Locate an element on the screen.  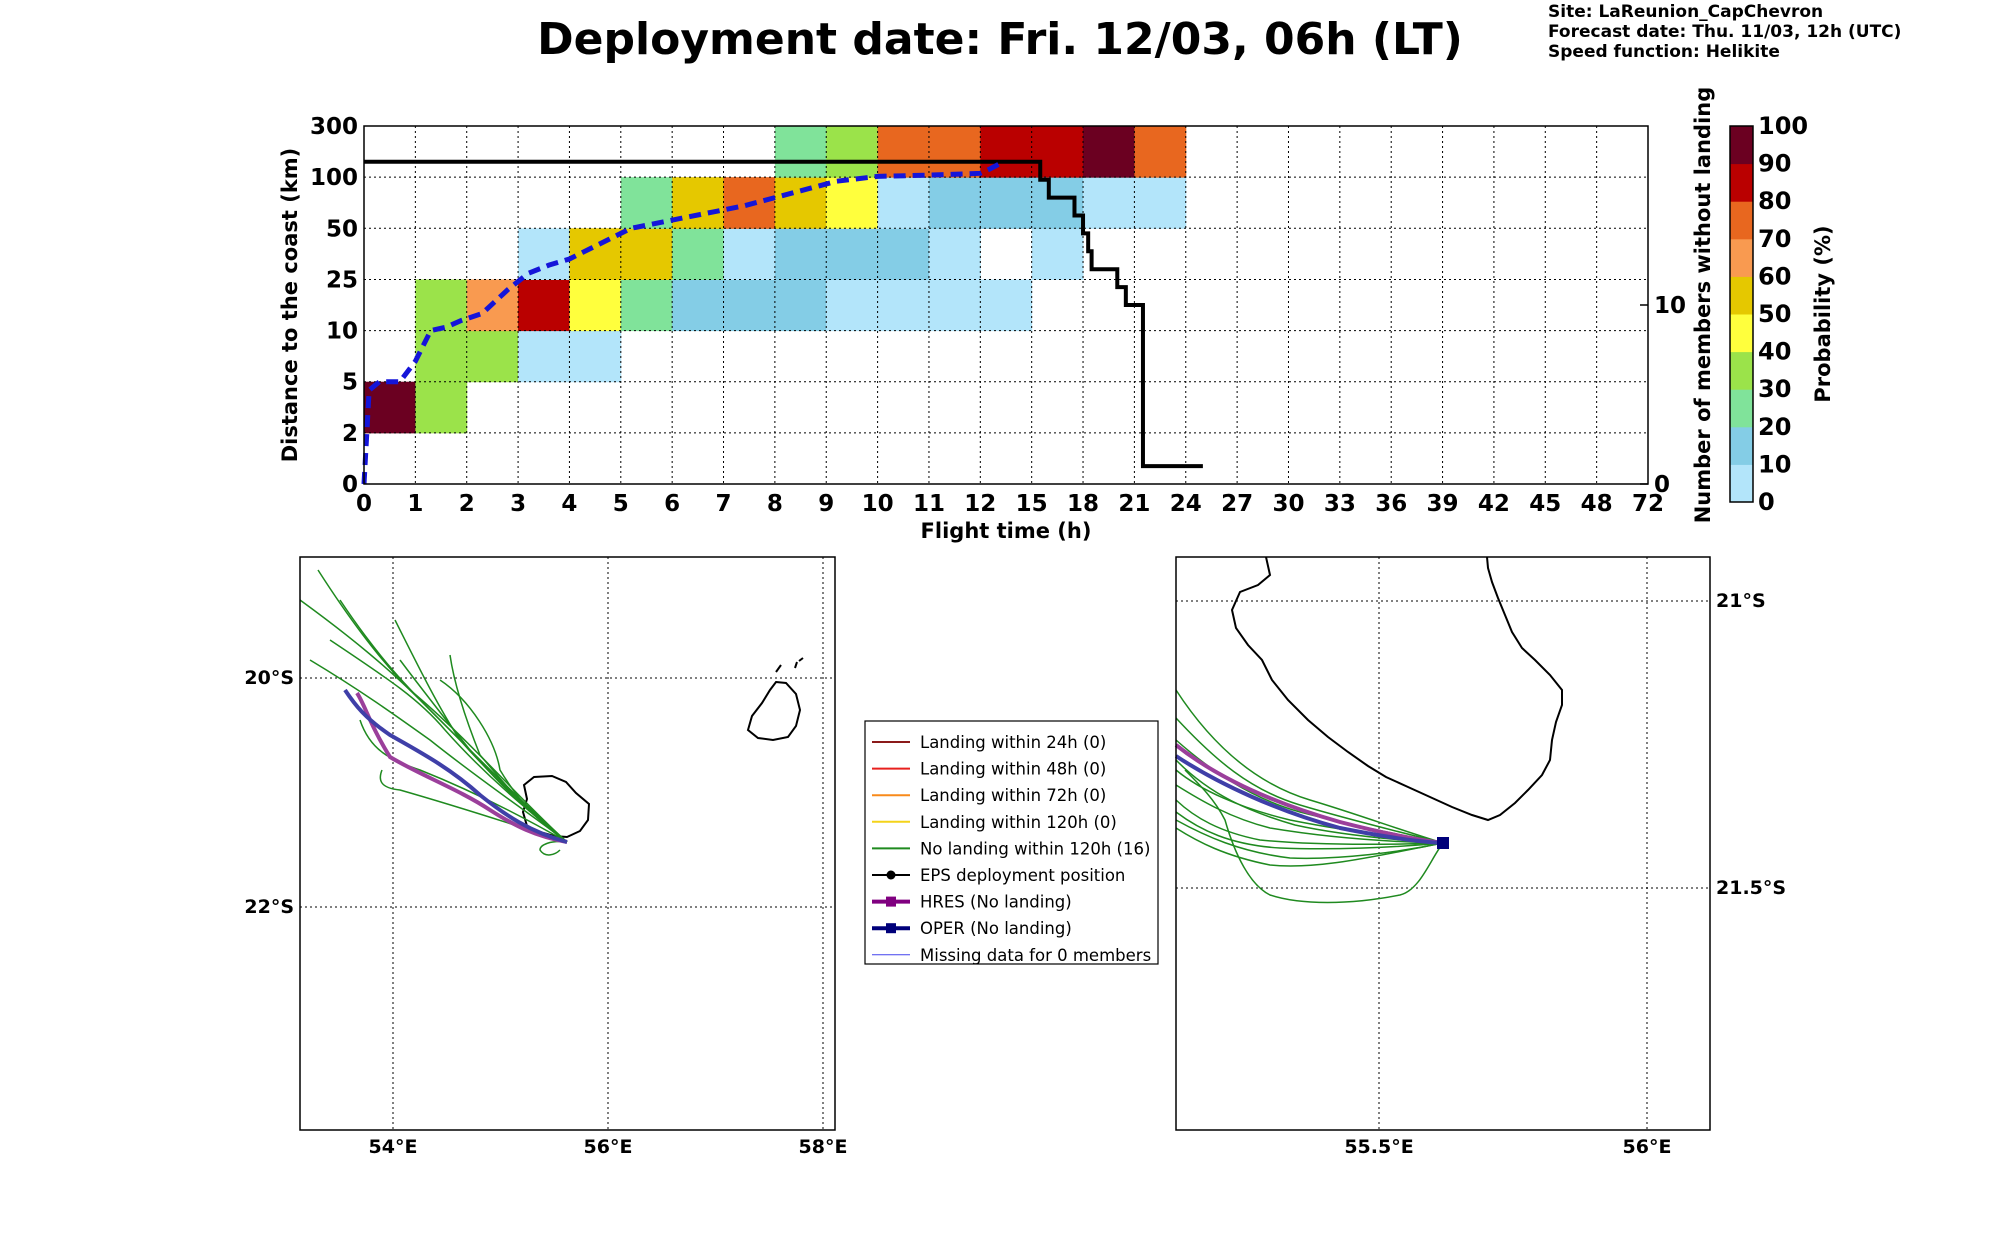
y2-tick-labels: 0 10 is located at coordinates (1663, 395).